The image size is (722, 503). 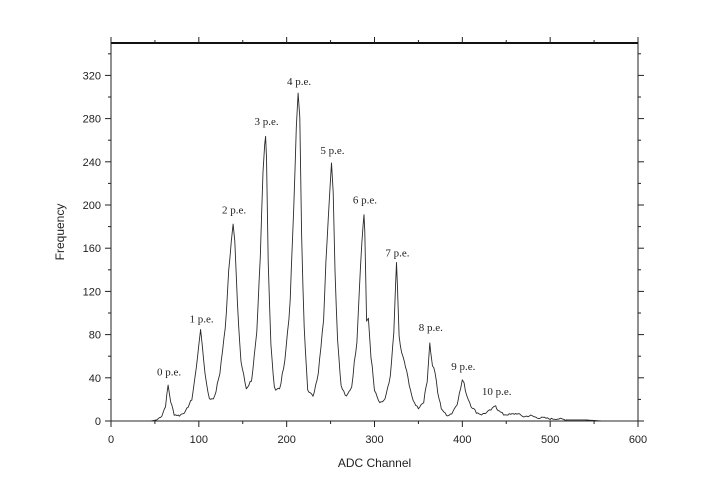 I want to click on peak-label: 1 p.e., so click(x=202, y=319).